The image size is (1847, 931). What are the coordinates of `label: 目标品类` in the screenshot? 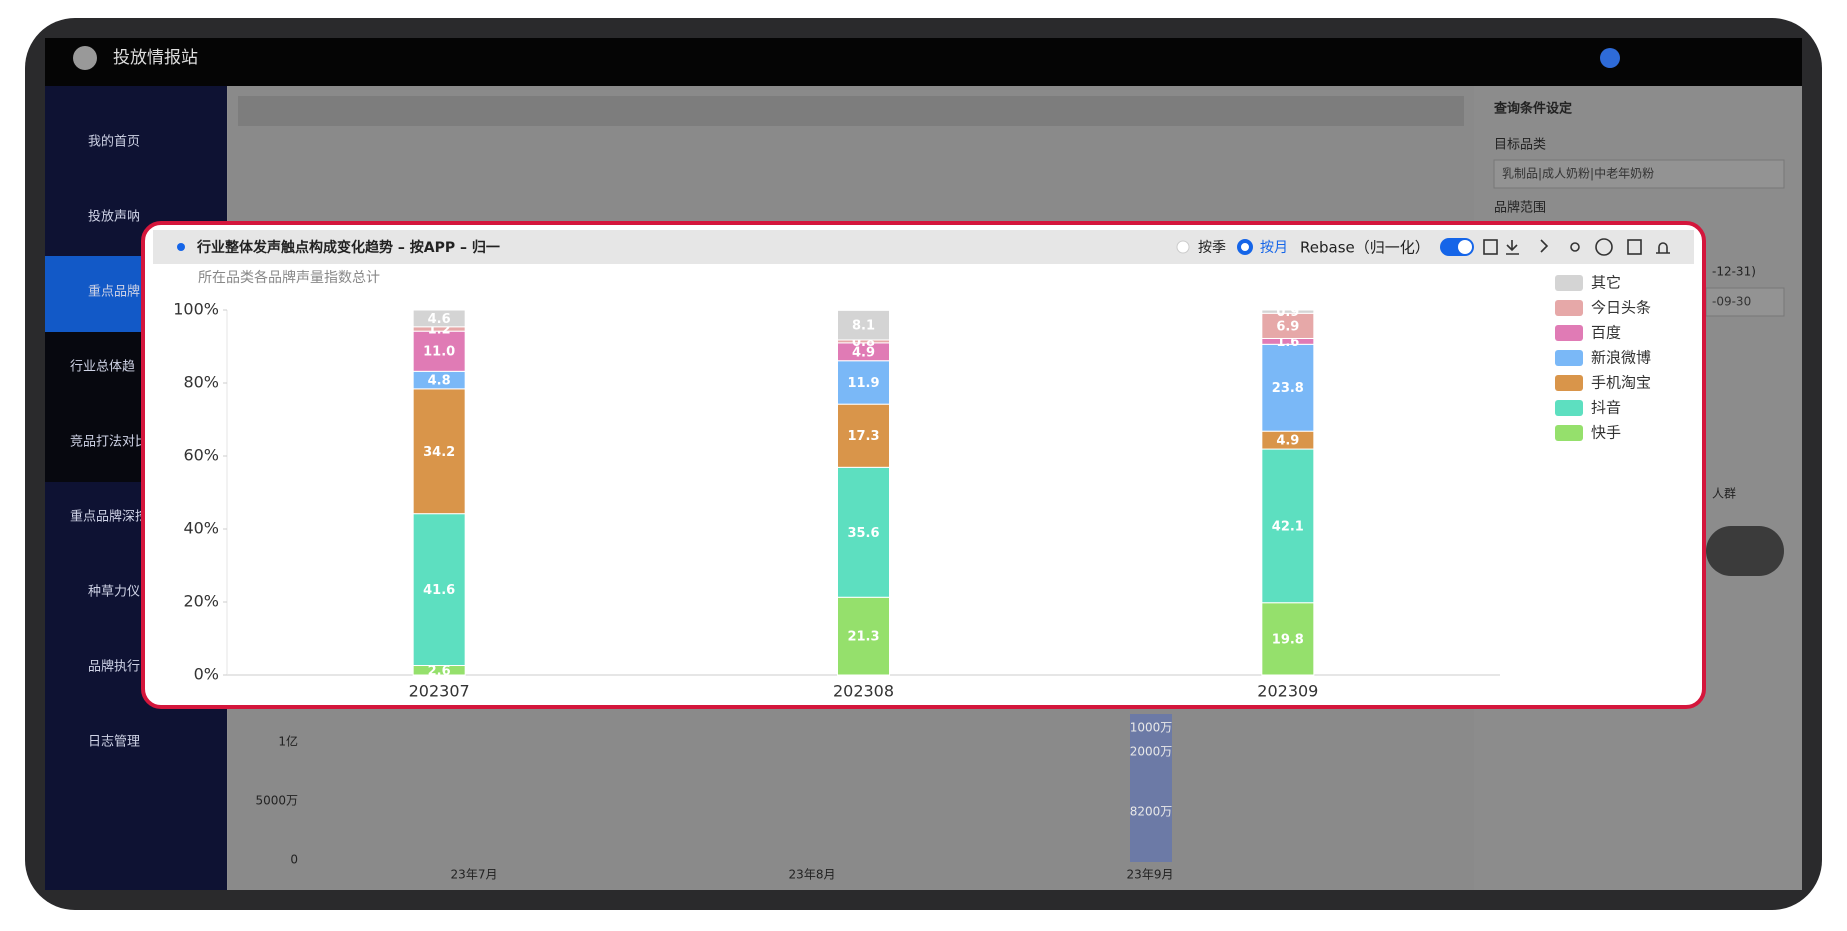 It's located at (1520, 145).